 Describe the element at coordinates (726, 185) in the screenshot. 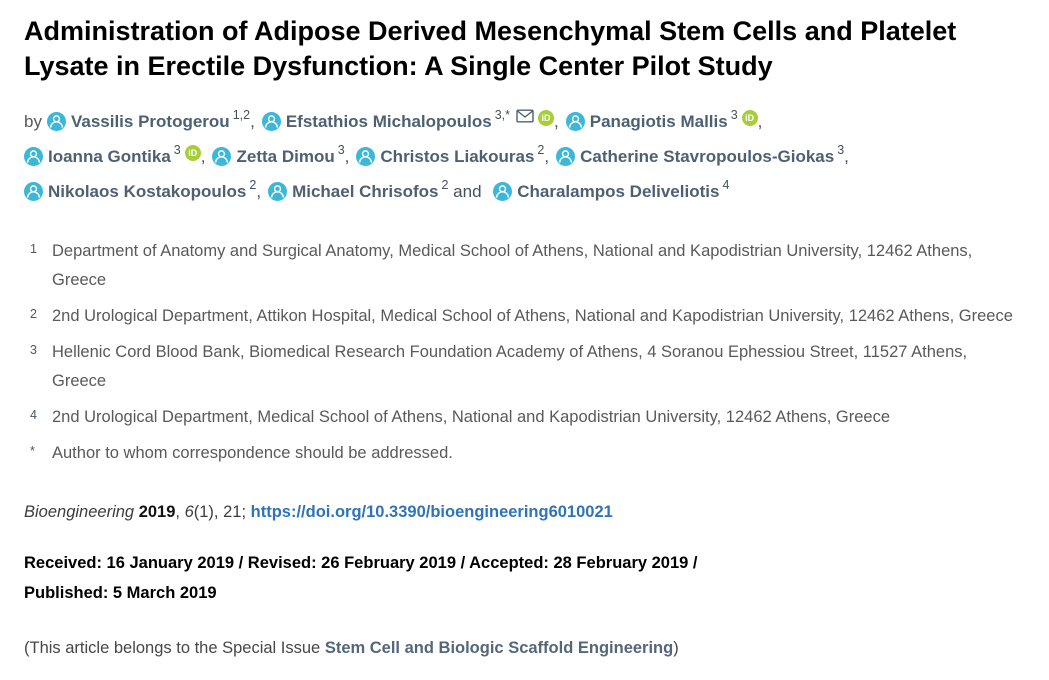

I see `author-affiliation-sup: 4` at that location.